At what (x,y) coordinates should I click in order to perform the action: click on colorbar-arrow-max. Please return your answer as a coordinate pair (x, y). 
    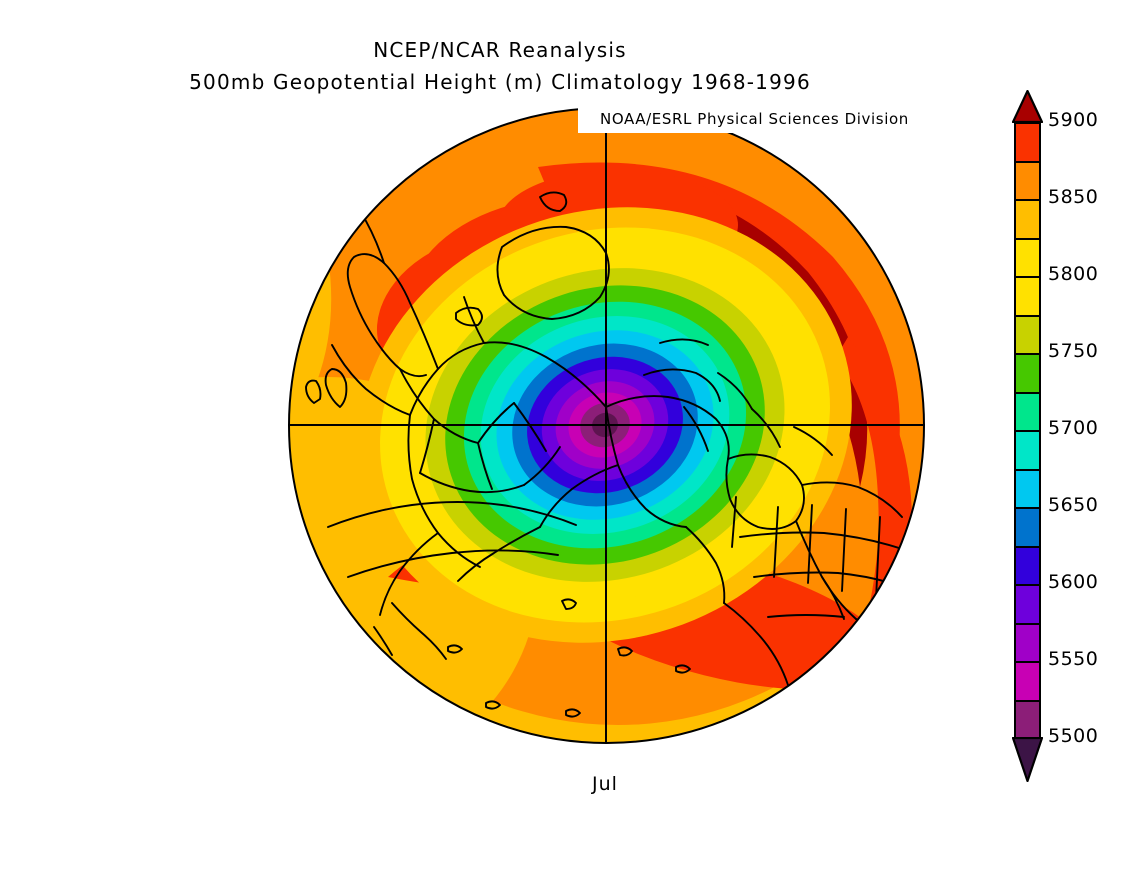
    Looking at the image, I should click on (1027, 106).